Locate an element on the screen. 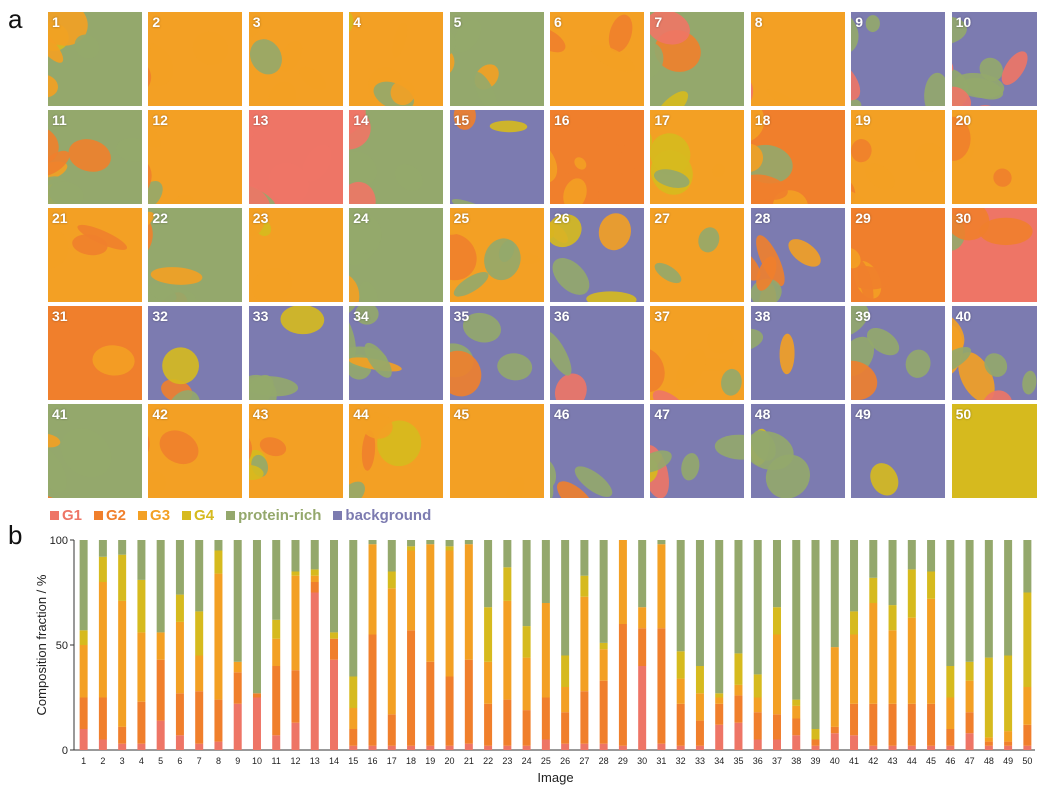 This screenshot has height=787, width=1037. tile-number: 26 is located at coordinates (562, 218).